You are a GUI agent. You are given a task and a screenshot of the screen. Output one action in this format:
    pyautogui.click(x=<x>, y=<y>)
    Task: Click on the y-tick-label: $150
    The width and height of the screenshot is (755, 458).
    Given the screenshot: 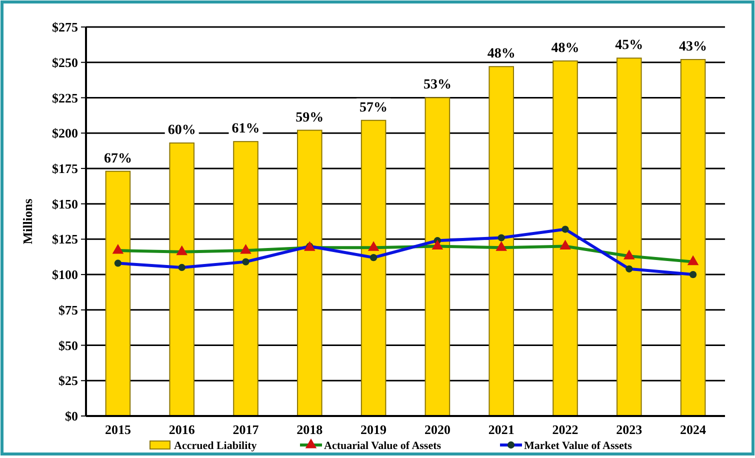 What is the action you would take?
    pyautogui.click(x=65, y=204)
    